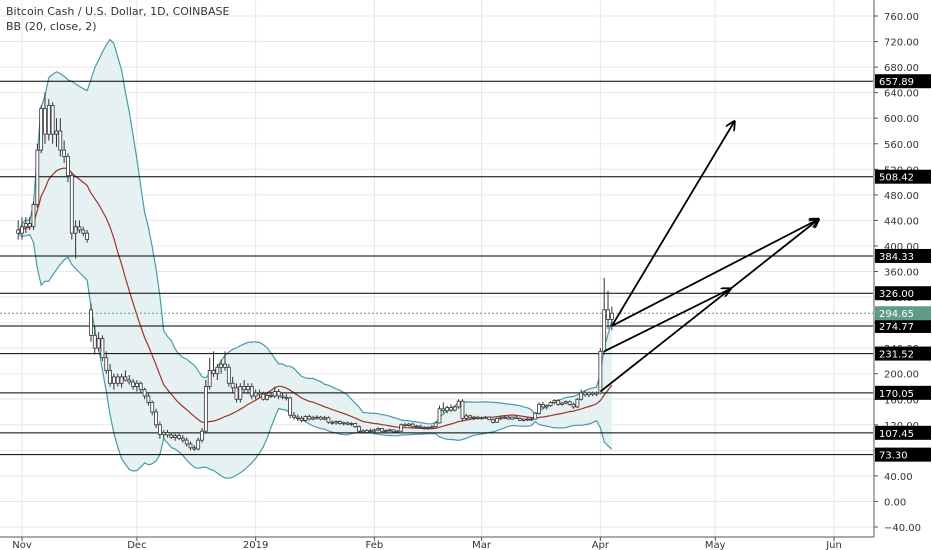 The image size is (932, 550). Describe the element at coordinates (715, 545) in the screenshot. I see `x-tick-label: May` at that location.